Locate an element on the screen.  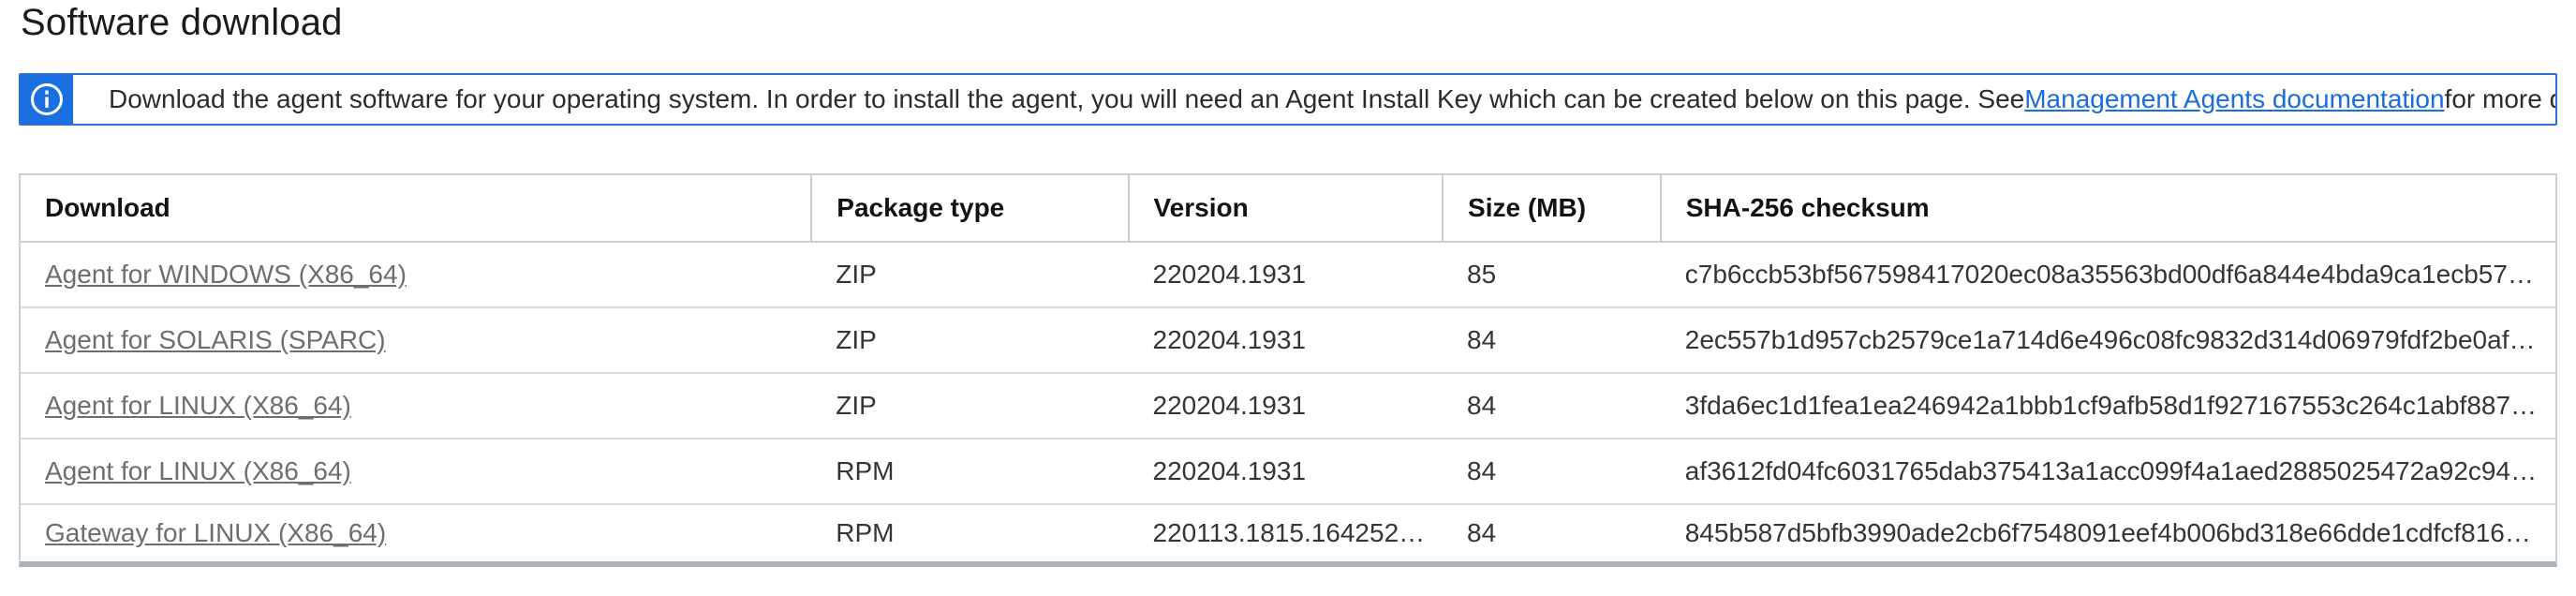
info-icon is located at coordinates (47, 99).